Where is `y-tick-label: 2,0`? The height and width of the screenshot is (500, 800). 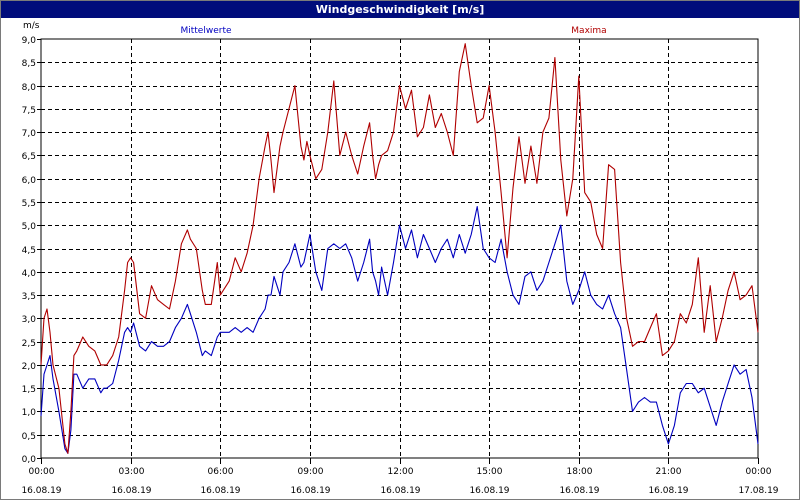
y-tick-label: 2,0 is located at coordinates (29, 367).